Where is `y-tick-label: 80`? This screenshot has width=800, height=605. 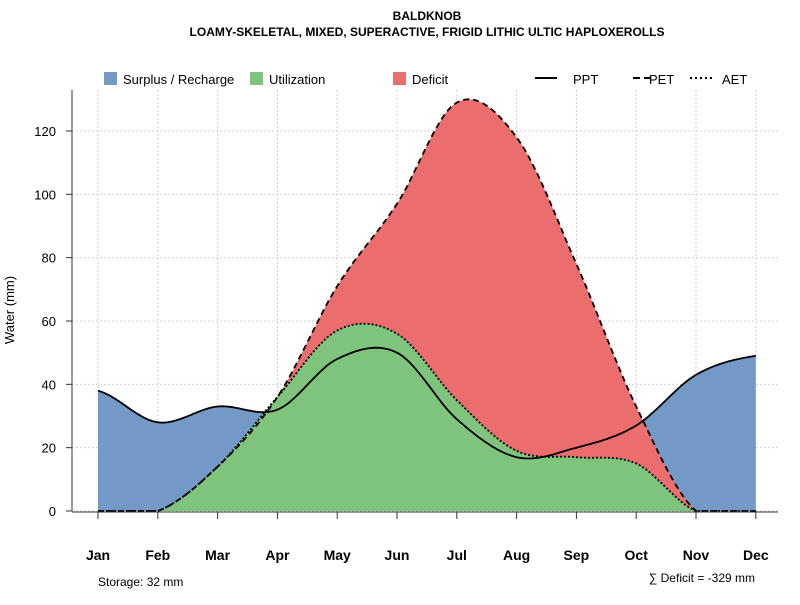 y-tick-label: 80 is located at coordinates (49, 258).